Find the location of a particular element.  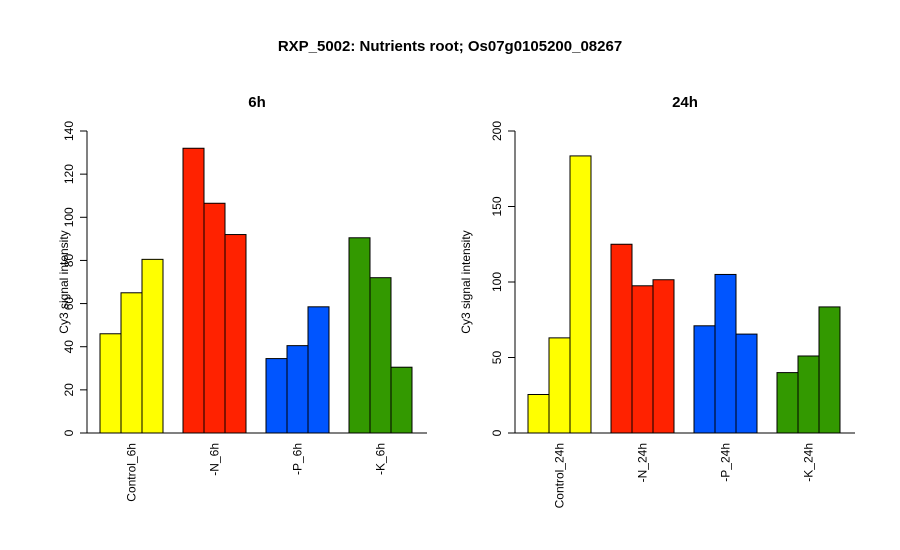

bar--K_24h-1 is located at coordinates (787, 403).